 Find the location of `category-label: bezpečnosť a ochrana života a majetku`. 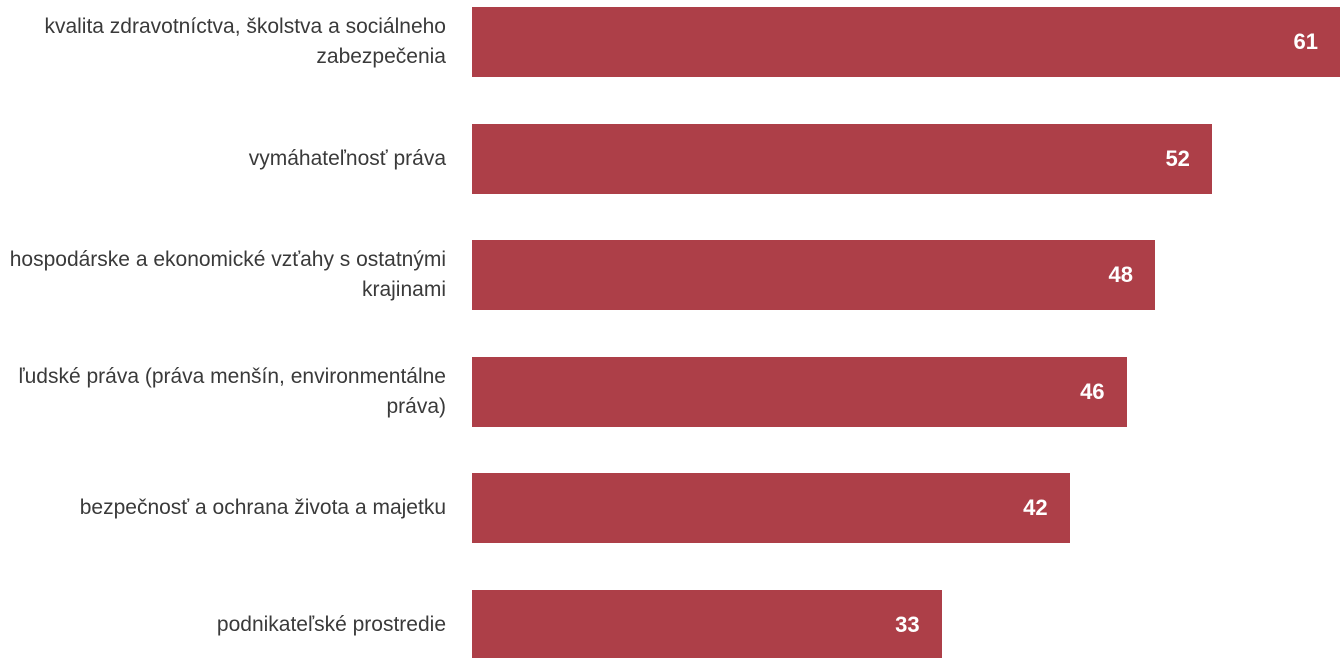

category-label: bezpečnosť a ochrana života a majetku is located at coordinates (262, 507).